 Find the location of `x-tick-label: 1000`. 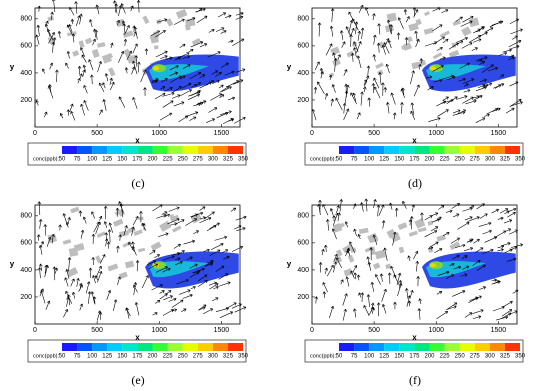

x-tick-label: 1000 is located at coordinates (436, 330).